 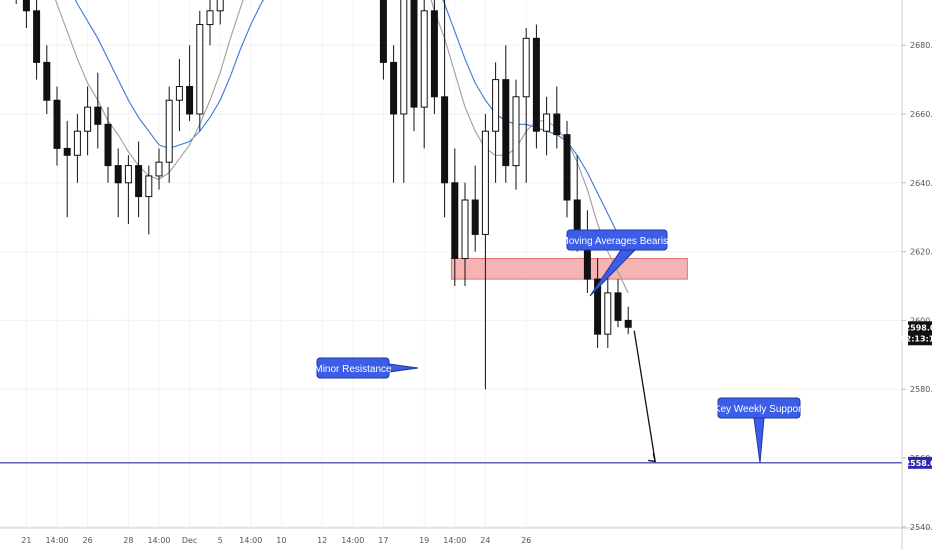 I want to click on callout-annotation: Moving Averages Bearish, so click(x=617, y=263).